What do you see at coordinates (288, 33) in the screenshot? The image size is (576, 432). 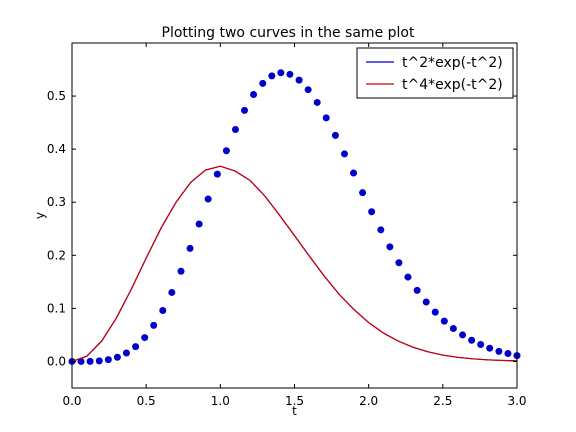 I see `chart-title: Plotting two curves in the same plot` at bounding box center [288, 33].